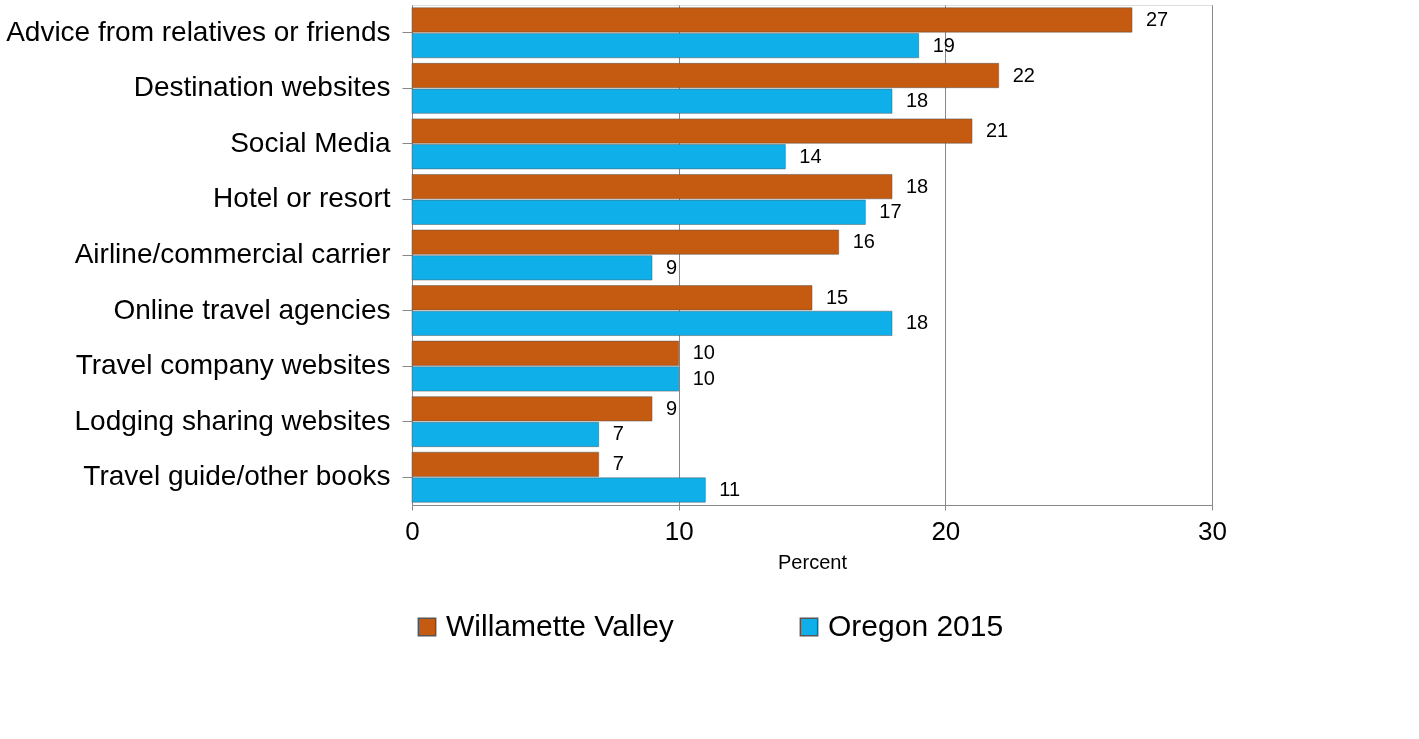  I want to click on y-tick-label: Hotel or resort, so click(302, 198).